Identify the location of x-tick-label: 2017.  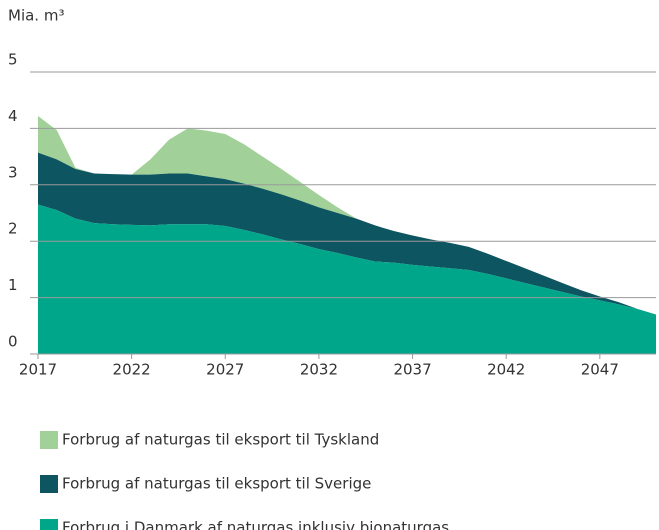
(38, 370).